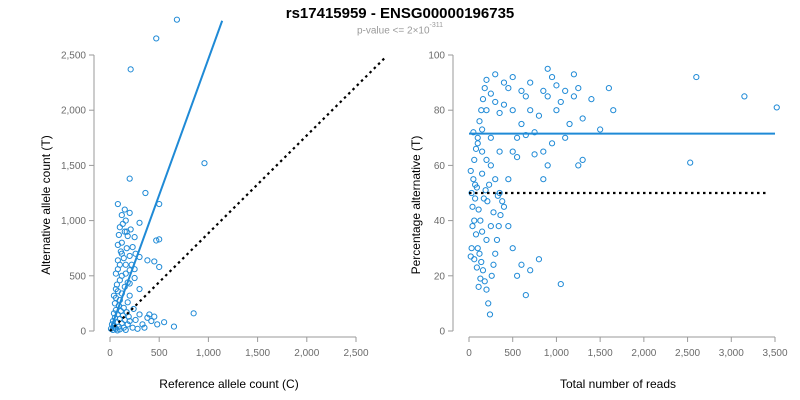 Image resolution: width=800 pixels, height=400 pixels. I want to click on left-y-tick-label: 1,500, so click(73, 166).